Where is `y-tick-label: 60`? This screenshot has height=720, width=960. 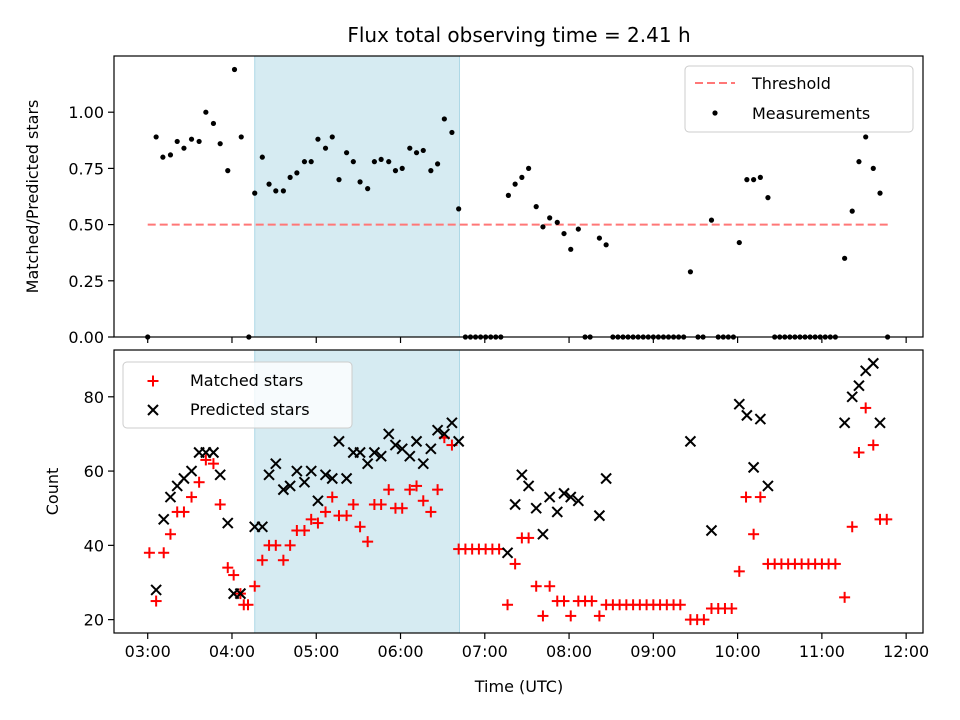
y-tick-label: 60 is located at coordinates (94, 471).